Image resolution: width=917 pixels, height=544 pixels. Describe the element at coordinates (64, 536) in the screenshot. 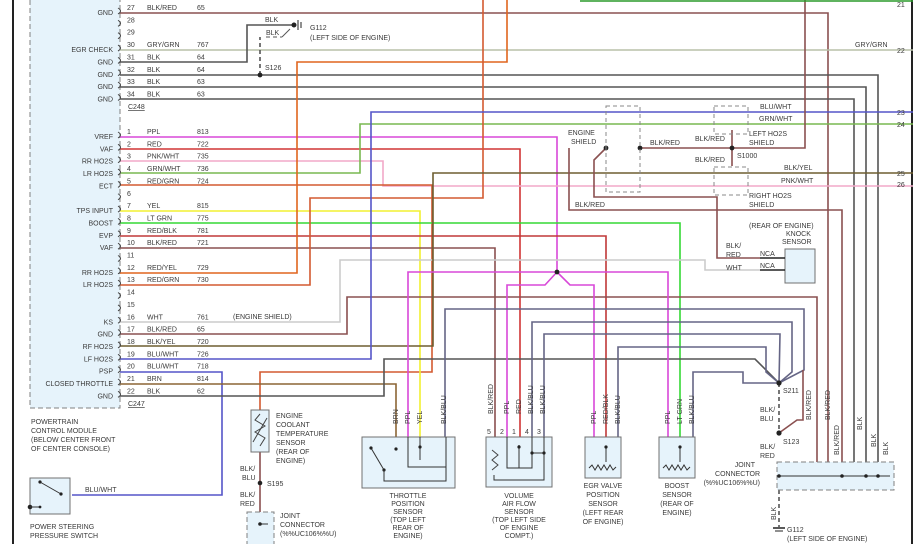

I see `svg-text: PRESSURE SWITCH` at that location.